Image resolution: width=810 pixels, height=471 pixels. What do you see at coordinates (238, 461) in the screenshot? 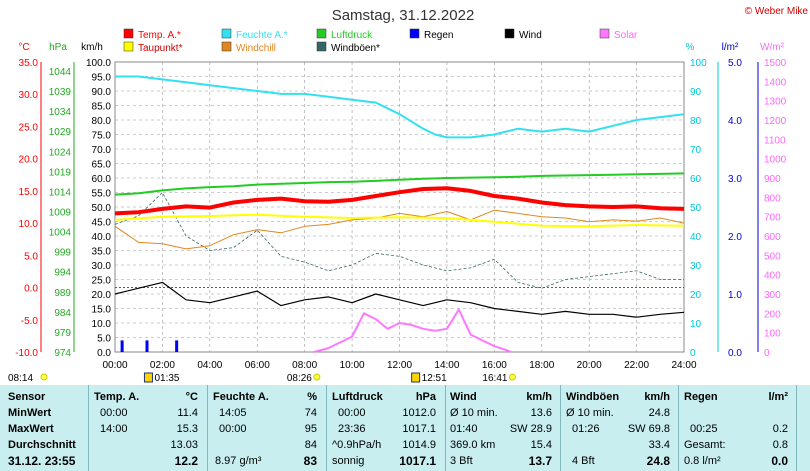
I see `hum-abs: 8.97 g/m³` at bounding box center [238, 461].